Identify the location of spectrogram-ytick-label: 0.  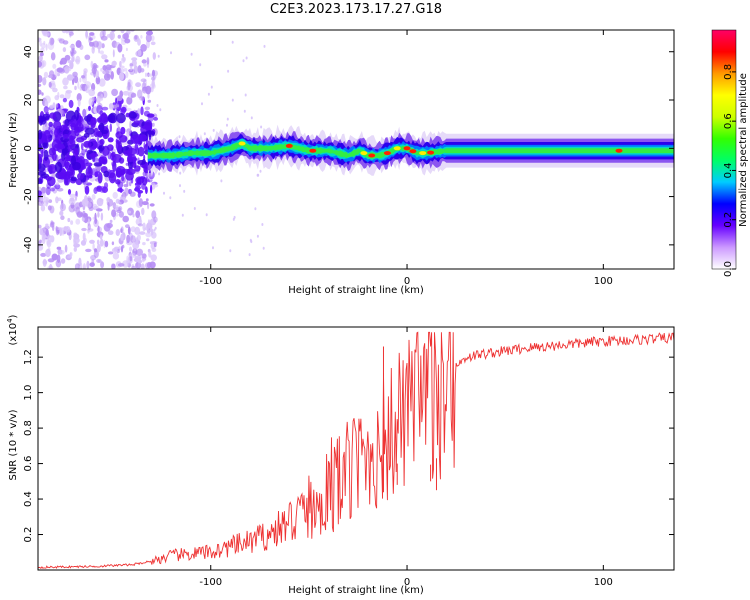
(28, 148).